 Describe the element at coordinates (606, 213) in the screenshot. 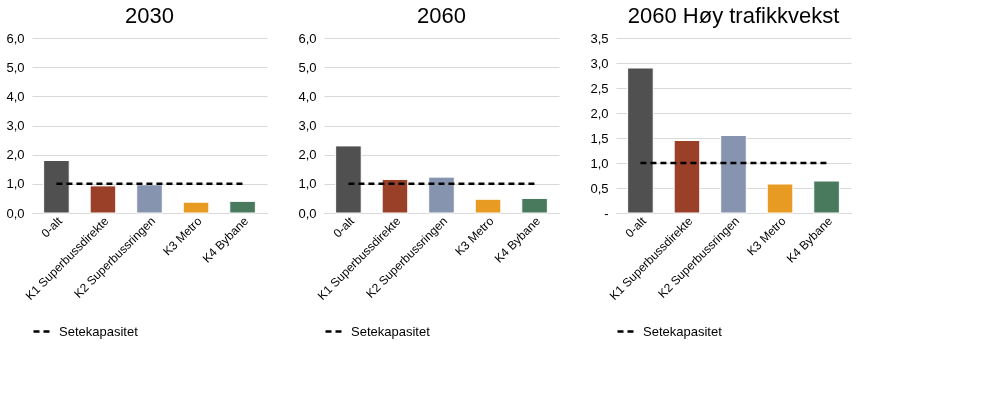

I see `y-tick-label: -` at that location.